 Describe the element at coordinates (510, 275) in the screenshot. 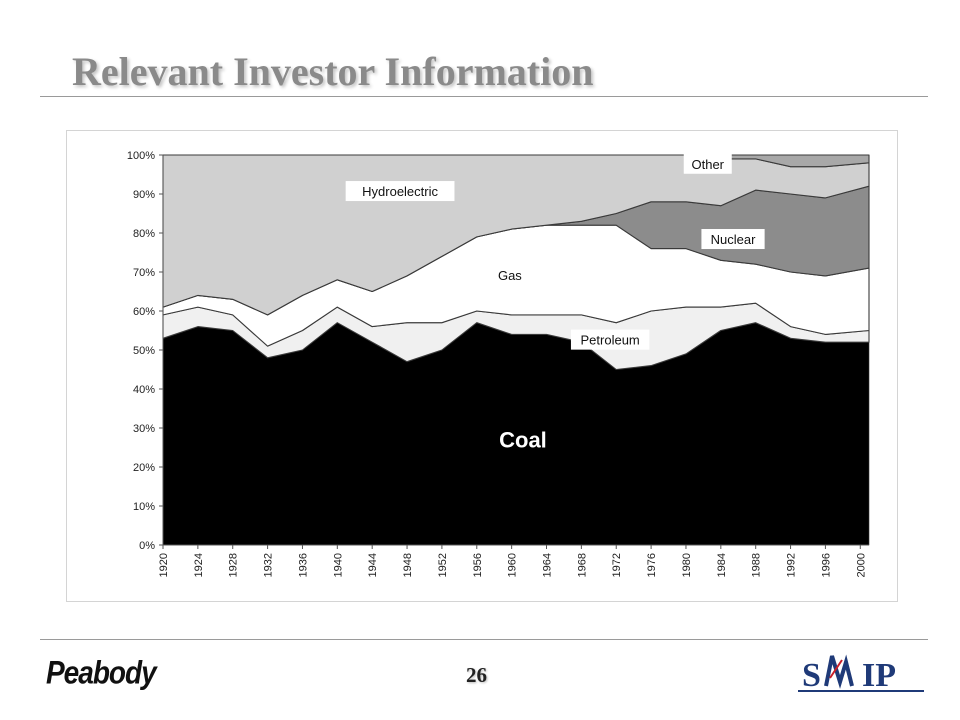

I see `series-label-gas: Gas` at that location.